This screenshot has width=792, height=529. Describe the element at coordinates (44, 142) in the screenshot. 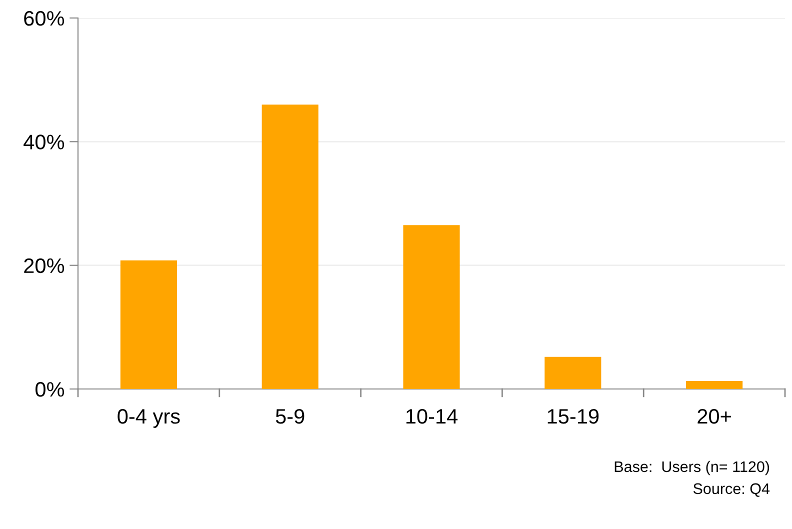

I see `y-tick-label: 40%` at that location.